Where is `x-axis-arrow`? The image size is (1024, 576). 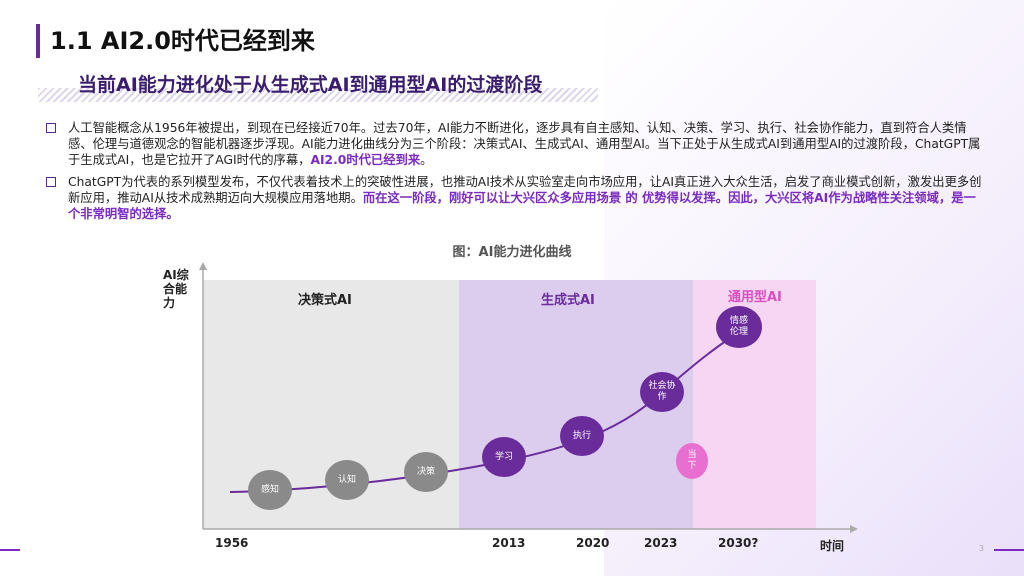
x-axis-arrow is located at coordinates (854, 529).